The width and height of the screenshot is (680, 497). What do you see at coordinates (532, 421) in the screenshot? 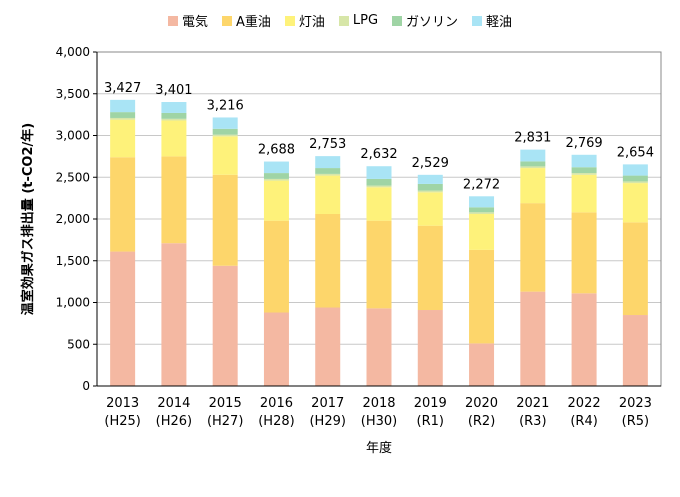
I see `x-tick-sublabel: (R3)` at bounding box center [532, 421].